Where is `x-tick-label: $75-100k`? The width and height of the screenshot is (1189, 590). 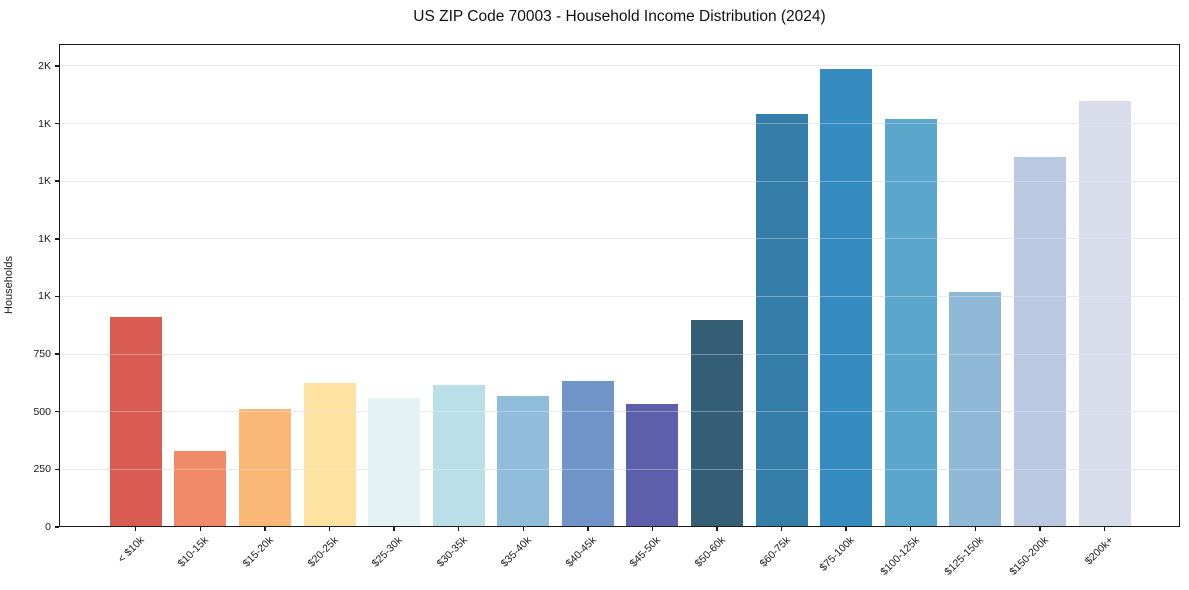 x-tick-label: $75-100k is located at coordinates (837, 554).